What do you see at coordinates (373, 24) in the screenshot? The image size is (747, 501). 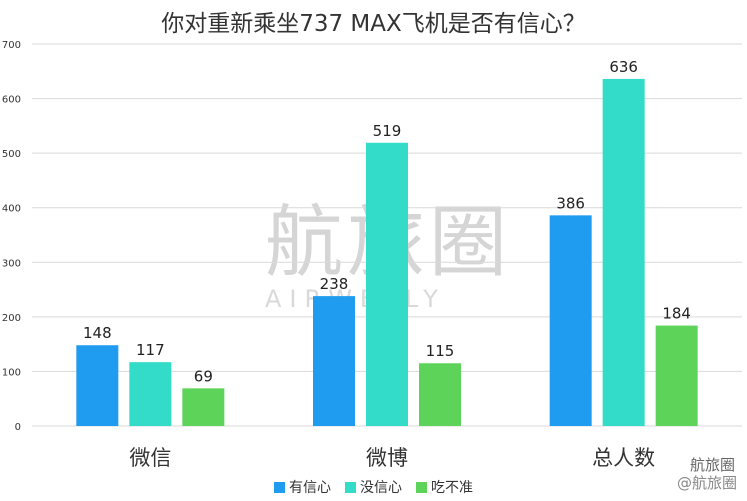 I see `chart-title: 你对重新乘坐737 MAX飞机是否有信心？` at bounding box center [373, 24].